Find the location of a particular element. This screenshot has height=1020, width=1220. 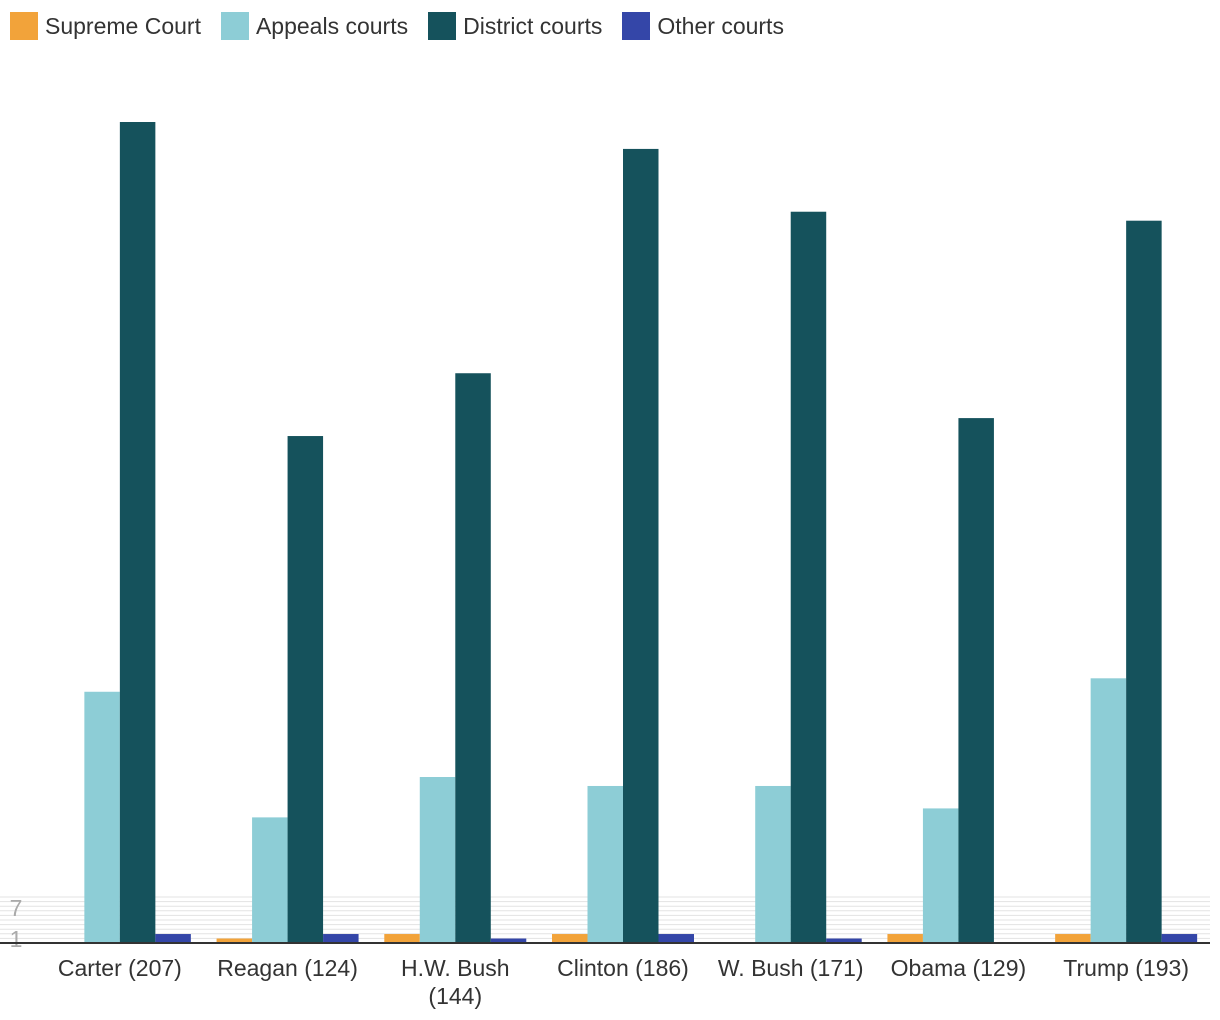

x-tick-label: Trump (193) is located at coordinates (1126, 968).